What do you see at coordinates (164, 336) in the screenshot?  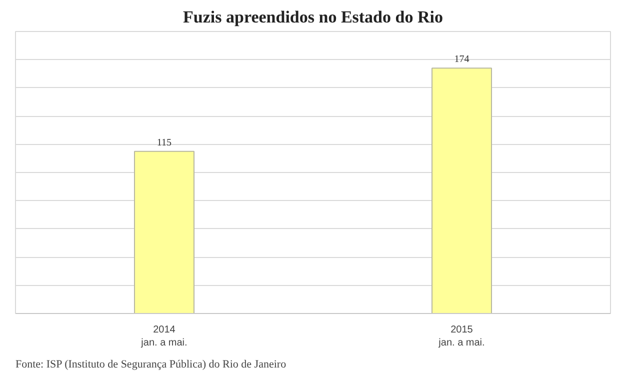 I see `x-tick-label: 2014 jan. a mai.` at bounding box center [164, 336].